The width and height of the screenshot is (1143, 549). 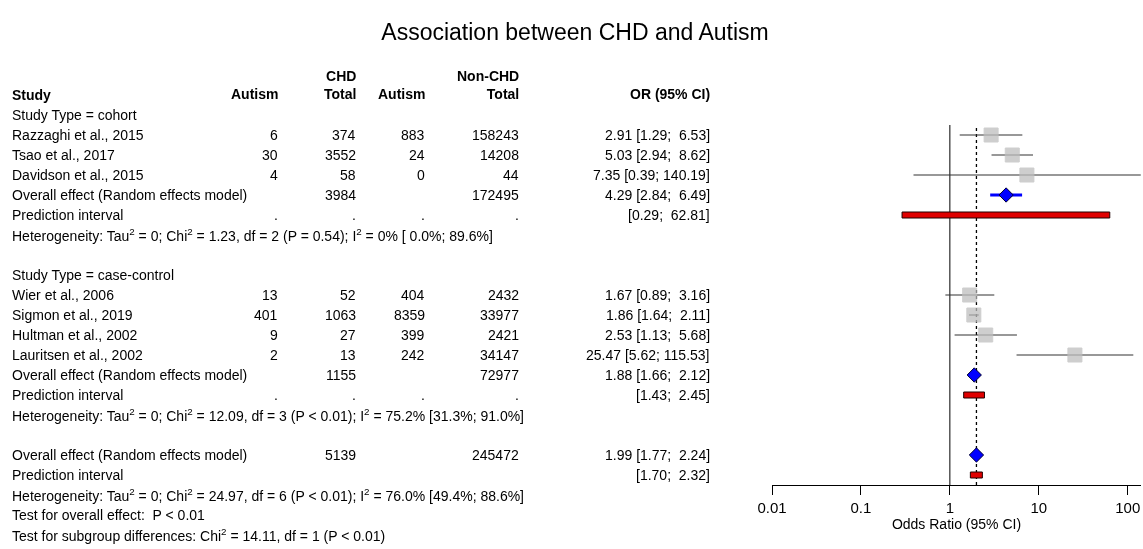 What do you see at coordinates (199, 535) in the screenshot?
I see `category-label: Test for subgroup differences: Chi$^{2}$ = 14.11, df = 1 (P < 0.01)` at bounding box center [199, 535].